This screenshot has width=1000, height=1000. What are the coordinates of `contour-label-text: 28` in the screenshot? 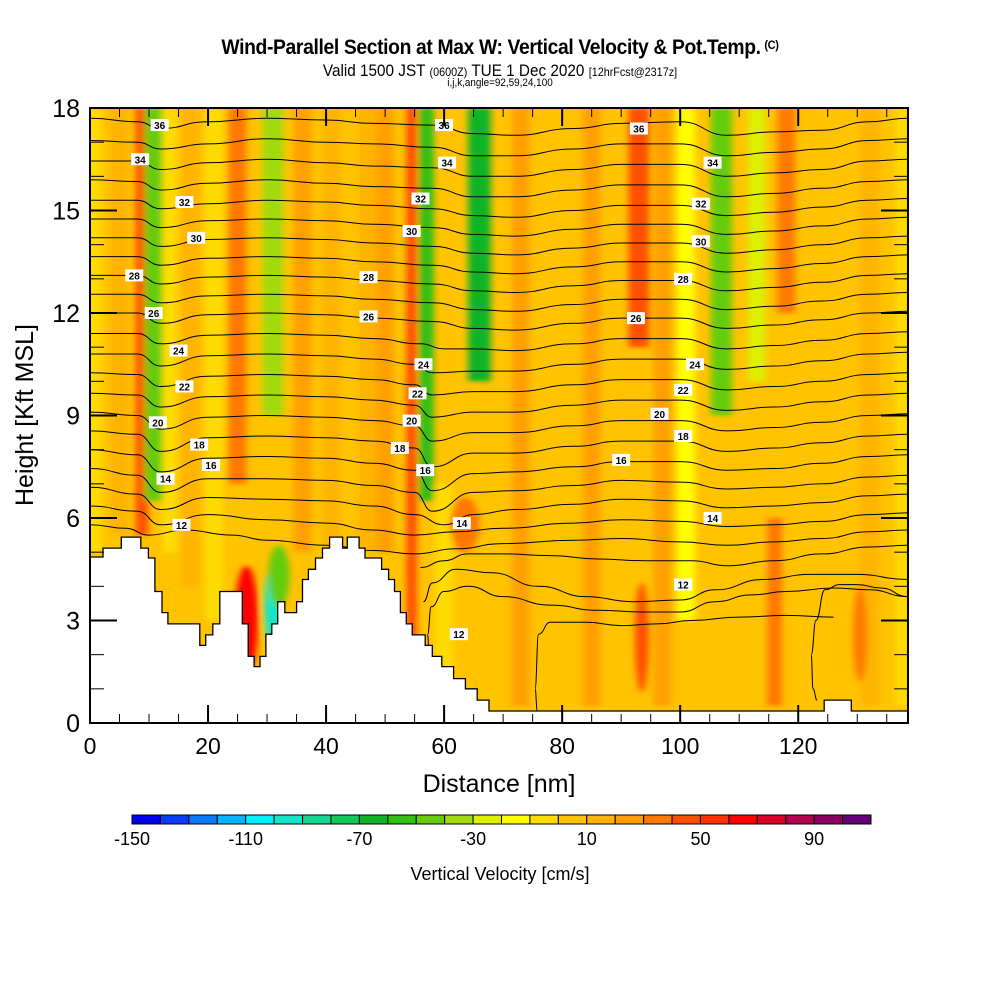 It's located at (369, 278).